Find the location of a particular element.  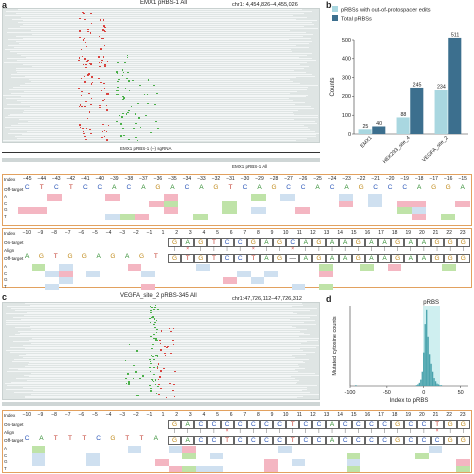

panel-c-ontarget-label: On-target is located at coordinates (14, 424).